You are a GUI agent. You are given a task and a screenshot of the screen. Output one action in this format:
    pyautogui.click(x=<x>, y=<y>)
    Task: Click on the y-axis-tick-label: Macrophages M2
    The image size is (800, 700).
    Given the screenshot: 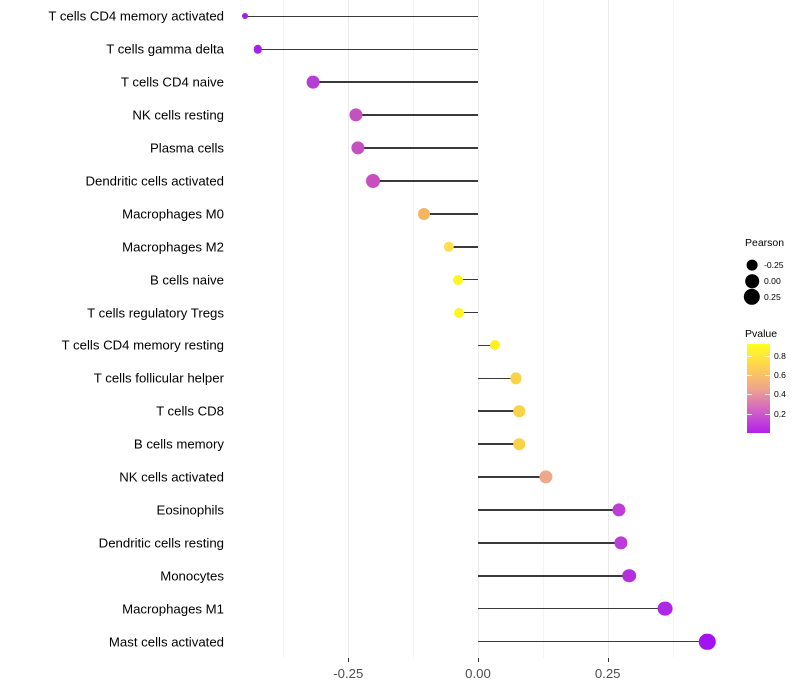 What is the action you would take?
    pyautogui.click(x=173, y=247)
    